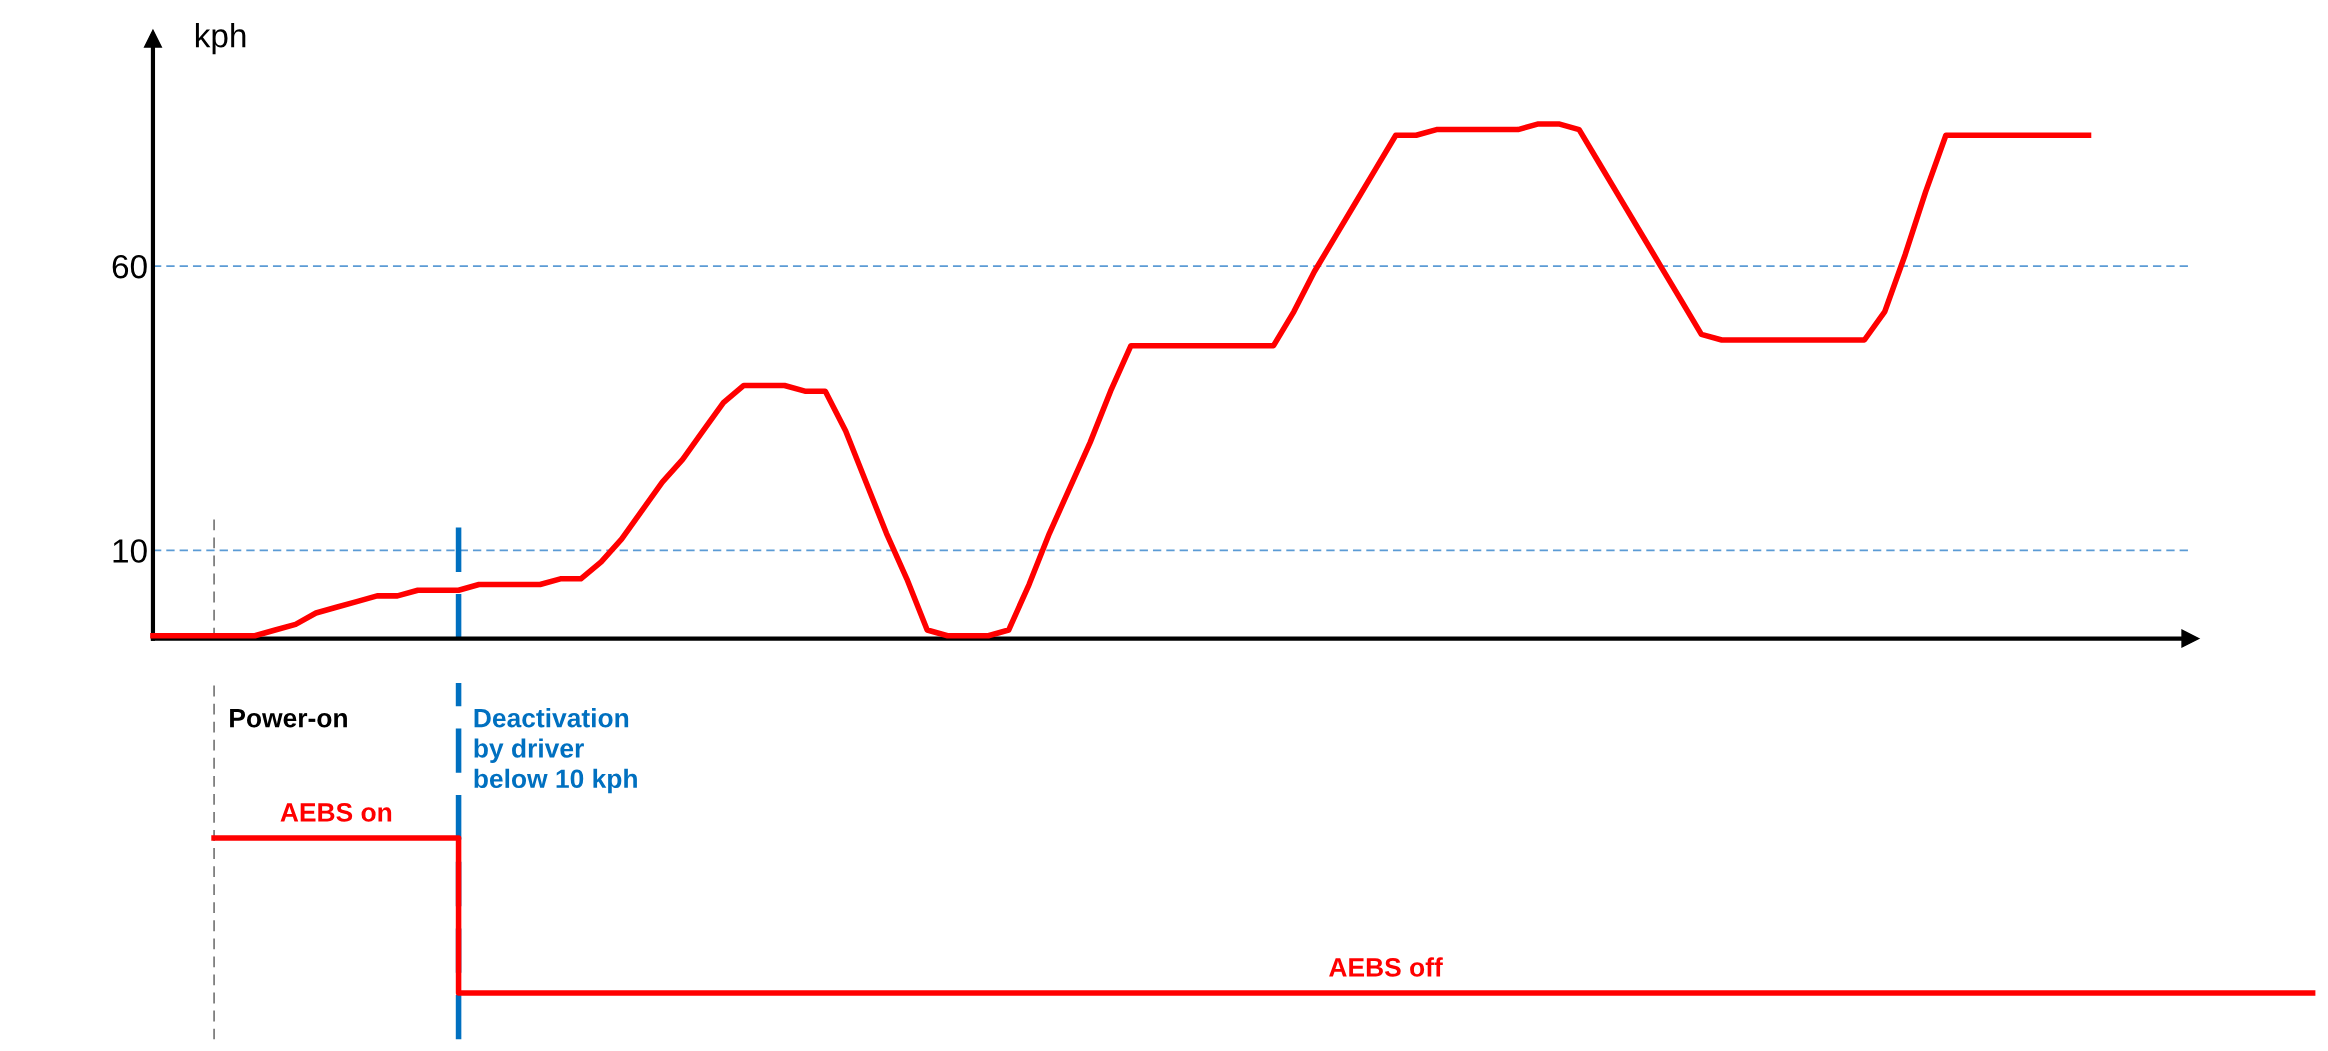  I want to click on text: Power-on, so click(288, 718).